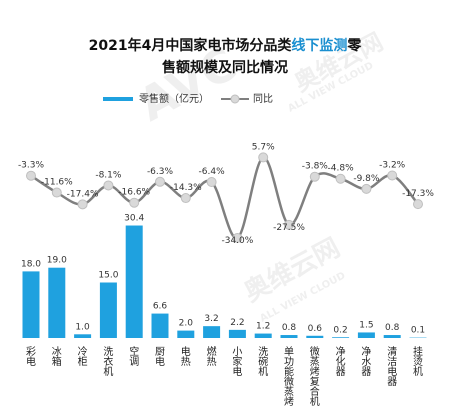 This screenshot has height=413, width=450. I want to click on category-label-0-1: 电, so click(31, 361).